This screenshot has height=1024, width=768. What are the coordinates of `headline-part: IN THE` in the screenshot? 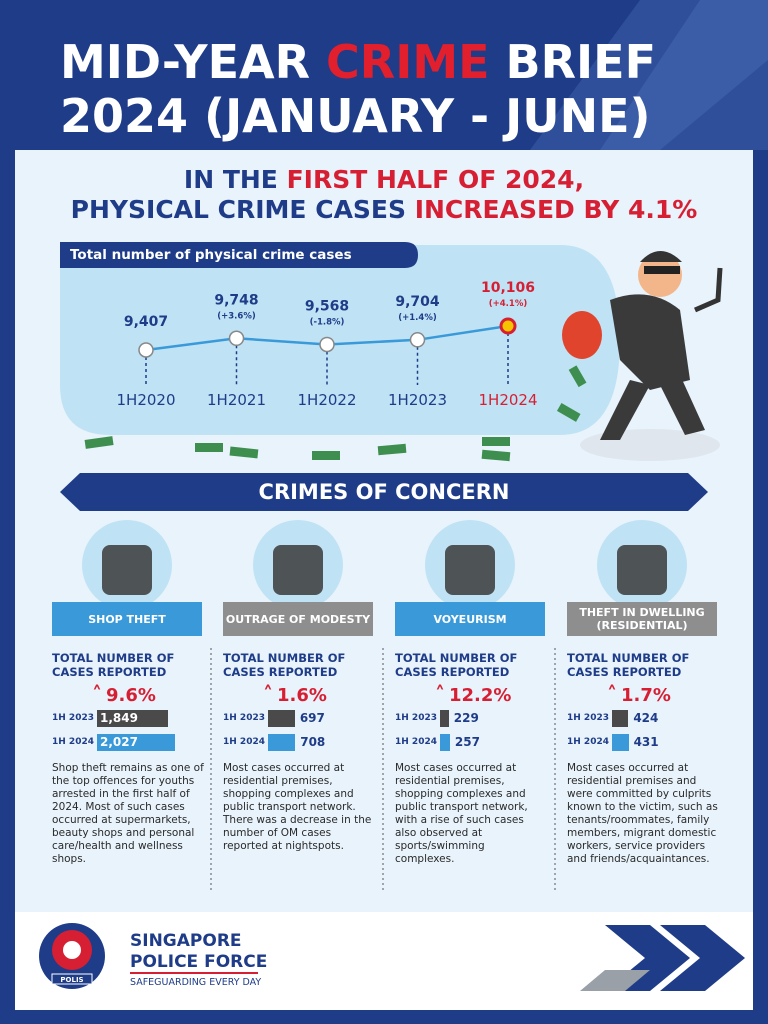 It's located at (235, 179).